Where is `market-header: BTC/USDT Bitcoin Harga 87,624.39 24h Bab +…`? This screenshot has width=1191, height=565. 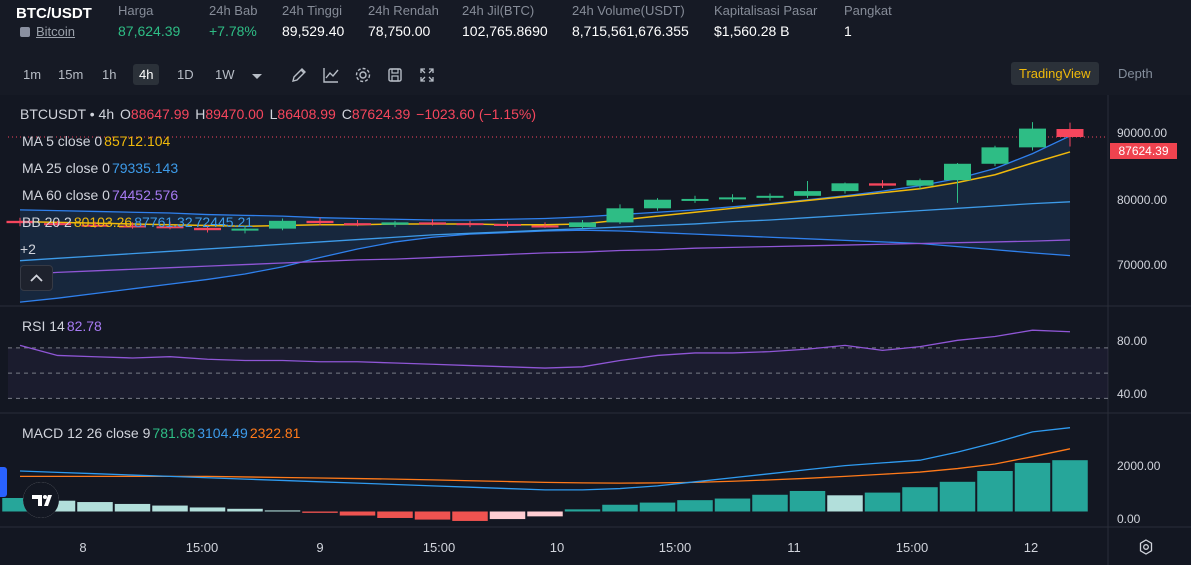
market-header: BTC/USDT Bitcoin Harga 87,624.39 24h Bab +… is located at coordinates (595, 23).